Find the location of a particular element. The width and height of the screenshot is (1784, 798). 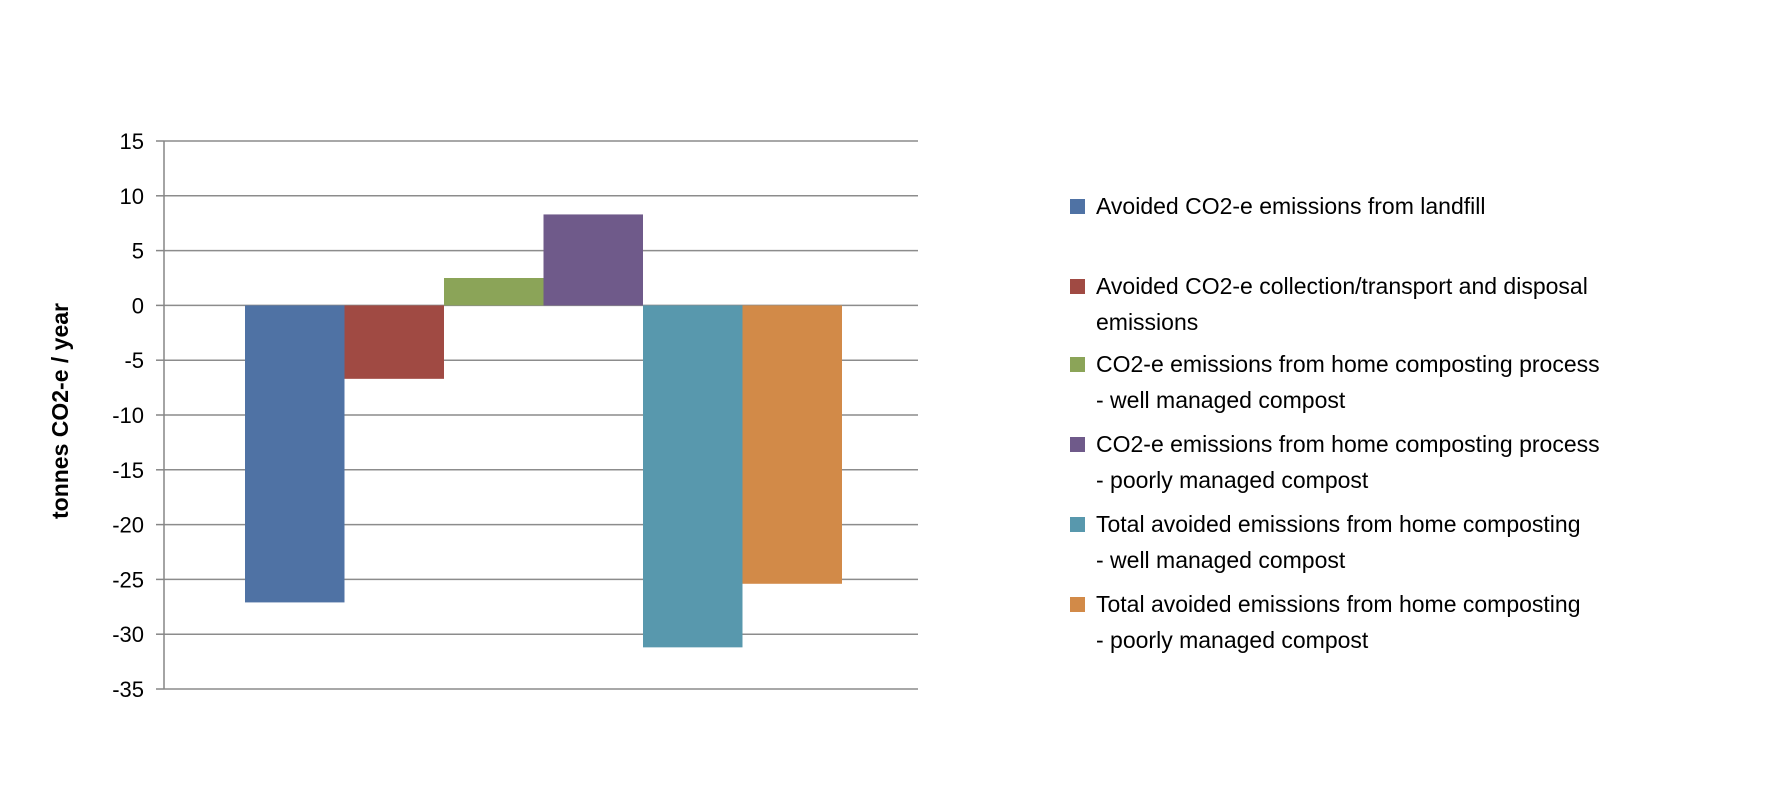

y-tick-label: -5 is located at coordinates (134, 360).